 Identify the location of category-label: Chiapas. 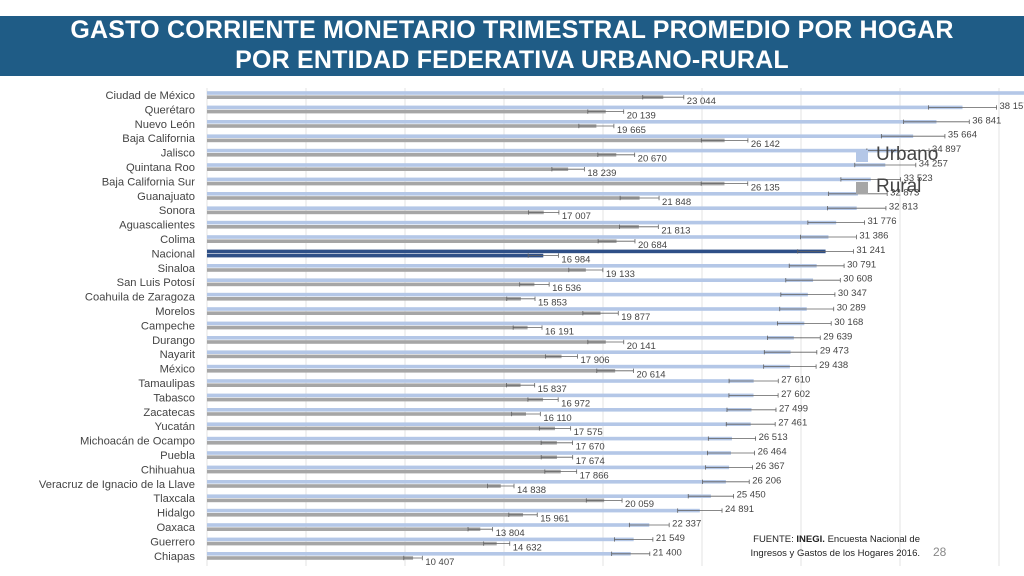
(174, 557).